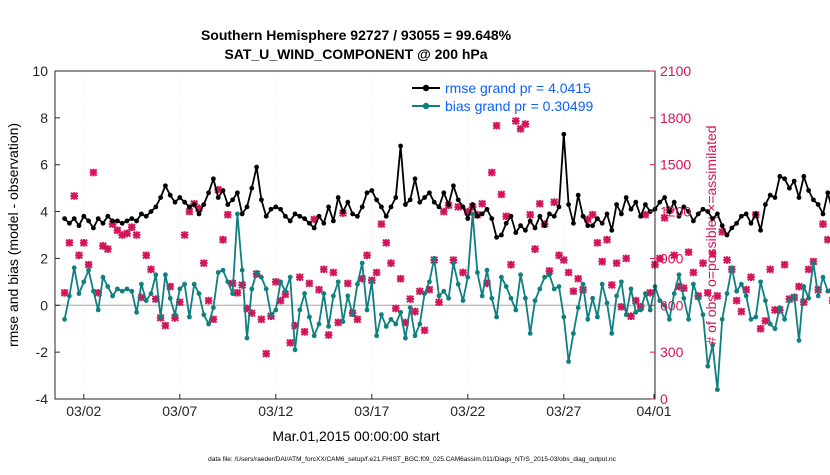 The image size is (830, 475). What do you see at coordinates (675, 165) in the screenshot?
I see `y2-tick-label: 1500` at bounding box center [675, 165].